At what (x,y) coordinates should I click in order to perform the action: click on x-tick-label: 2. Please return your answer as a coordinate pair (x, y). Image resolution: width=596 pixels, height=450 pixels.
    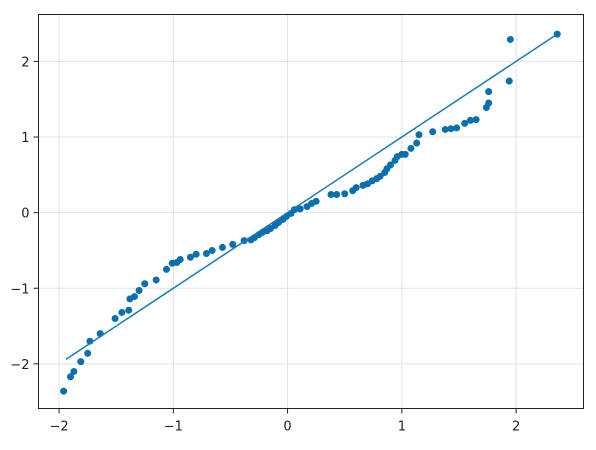
    Looking at the image, I should click on (516, 427).